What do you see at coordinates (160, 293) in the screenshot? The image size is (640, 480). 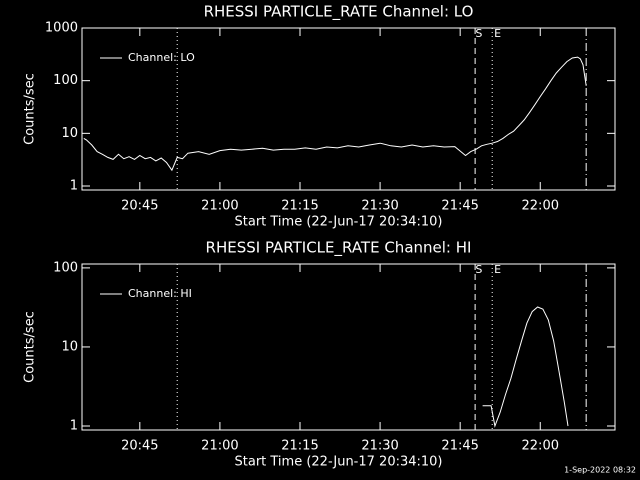 I see `legend-label: Channel: HI` at bounding box center [160, 293].